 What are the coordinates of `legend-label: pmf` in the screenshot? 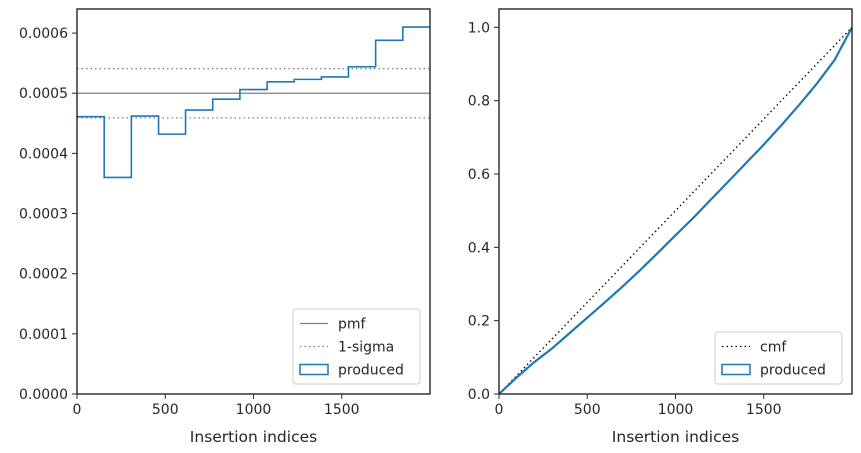 It's located at (352, 325).